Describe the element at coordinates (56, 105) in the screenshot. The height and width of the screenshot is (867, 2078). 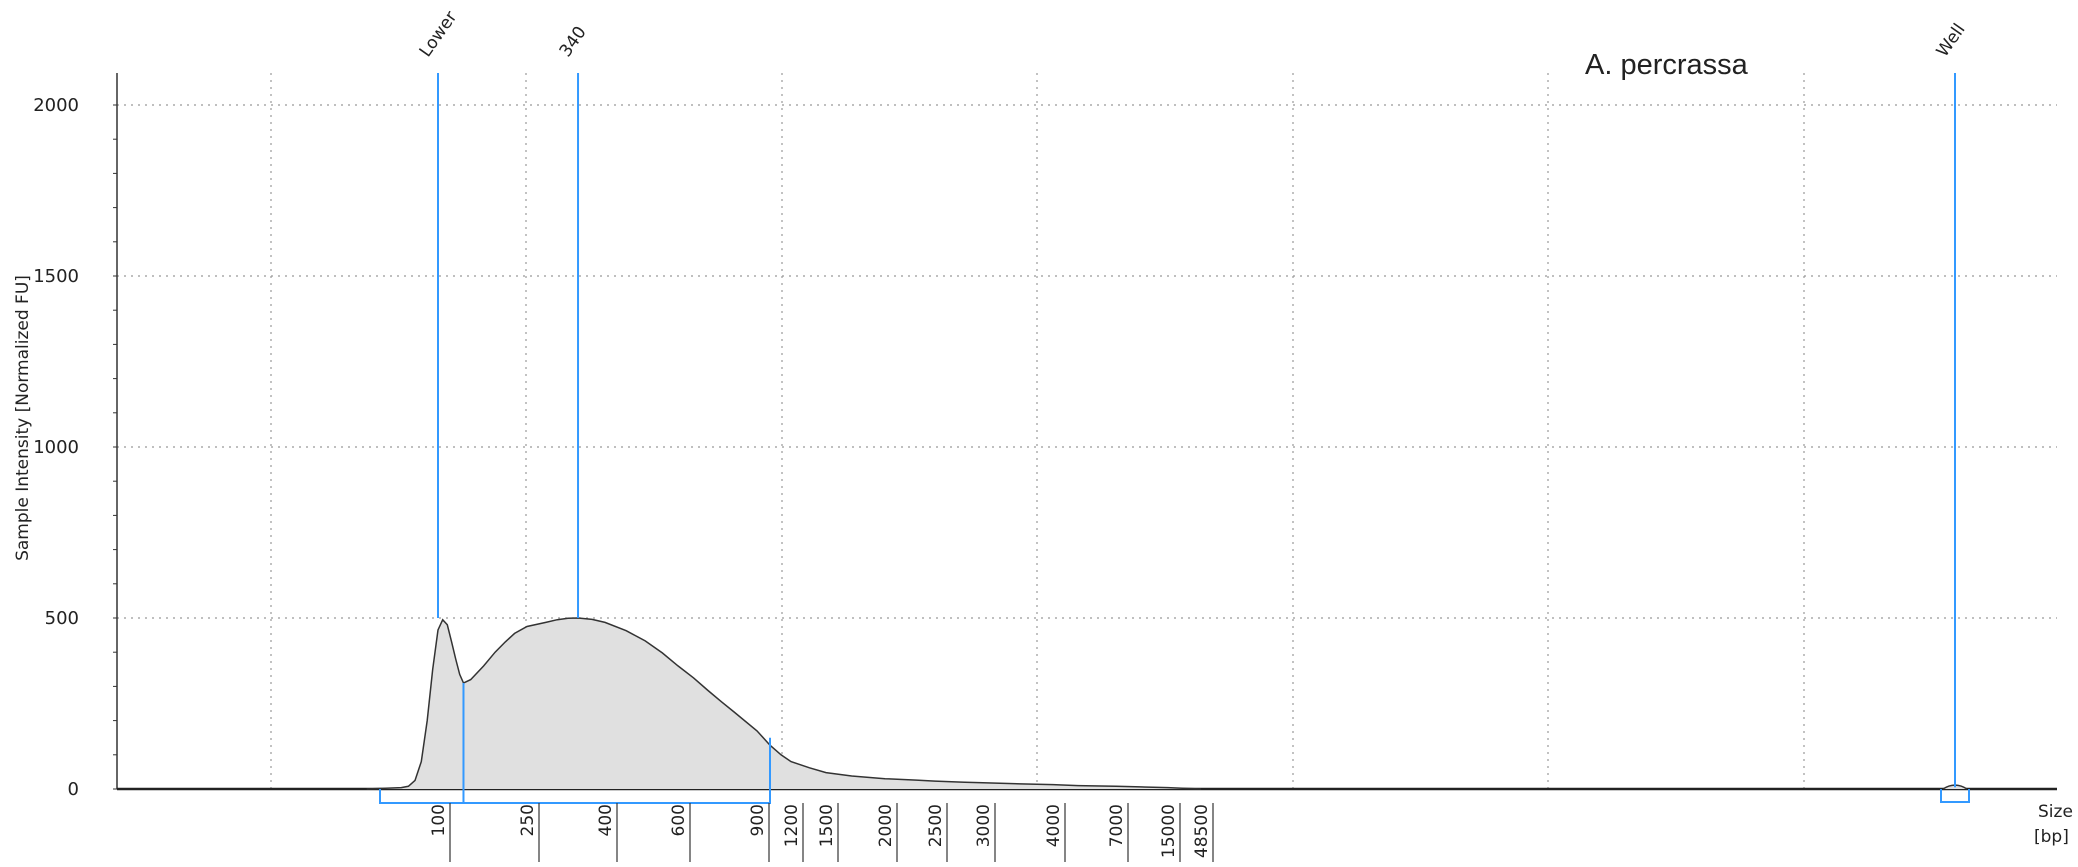
I see `y-tick-label: 2000` at that location.